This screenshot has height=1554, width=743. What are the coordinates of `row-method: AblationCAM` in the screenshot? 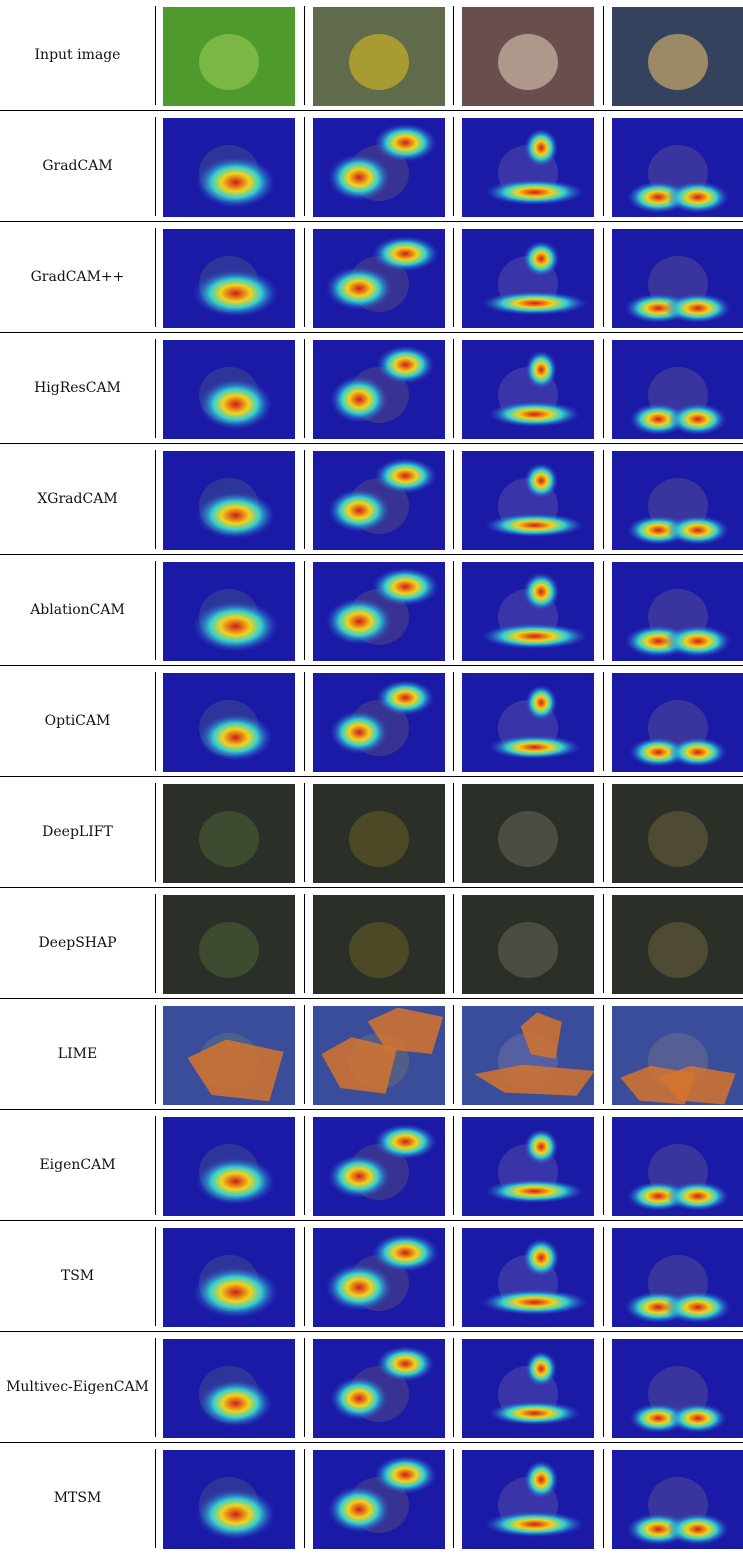 It's located at (371, 610).